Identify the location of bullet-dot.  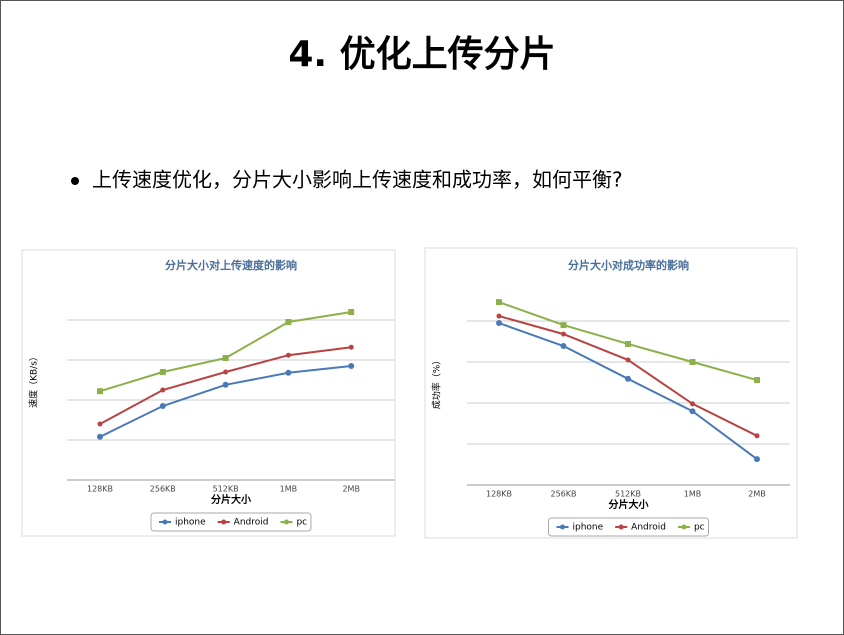
(75, 181).